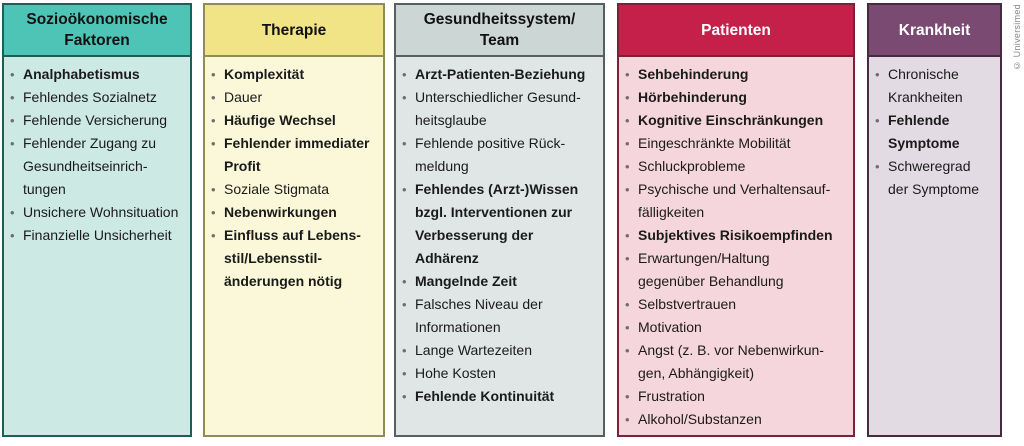 This screenshot has height=446, width=1024. I want to click on list-item: • Falsches Niveau der Informationen, so click(501, 316).